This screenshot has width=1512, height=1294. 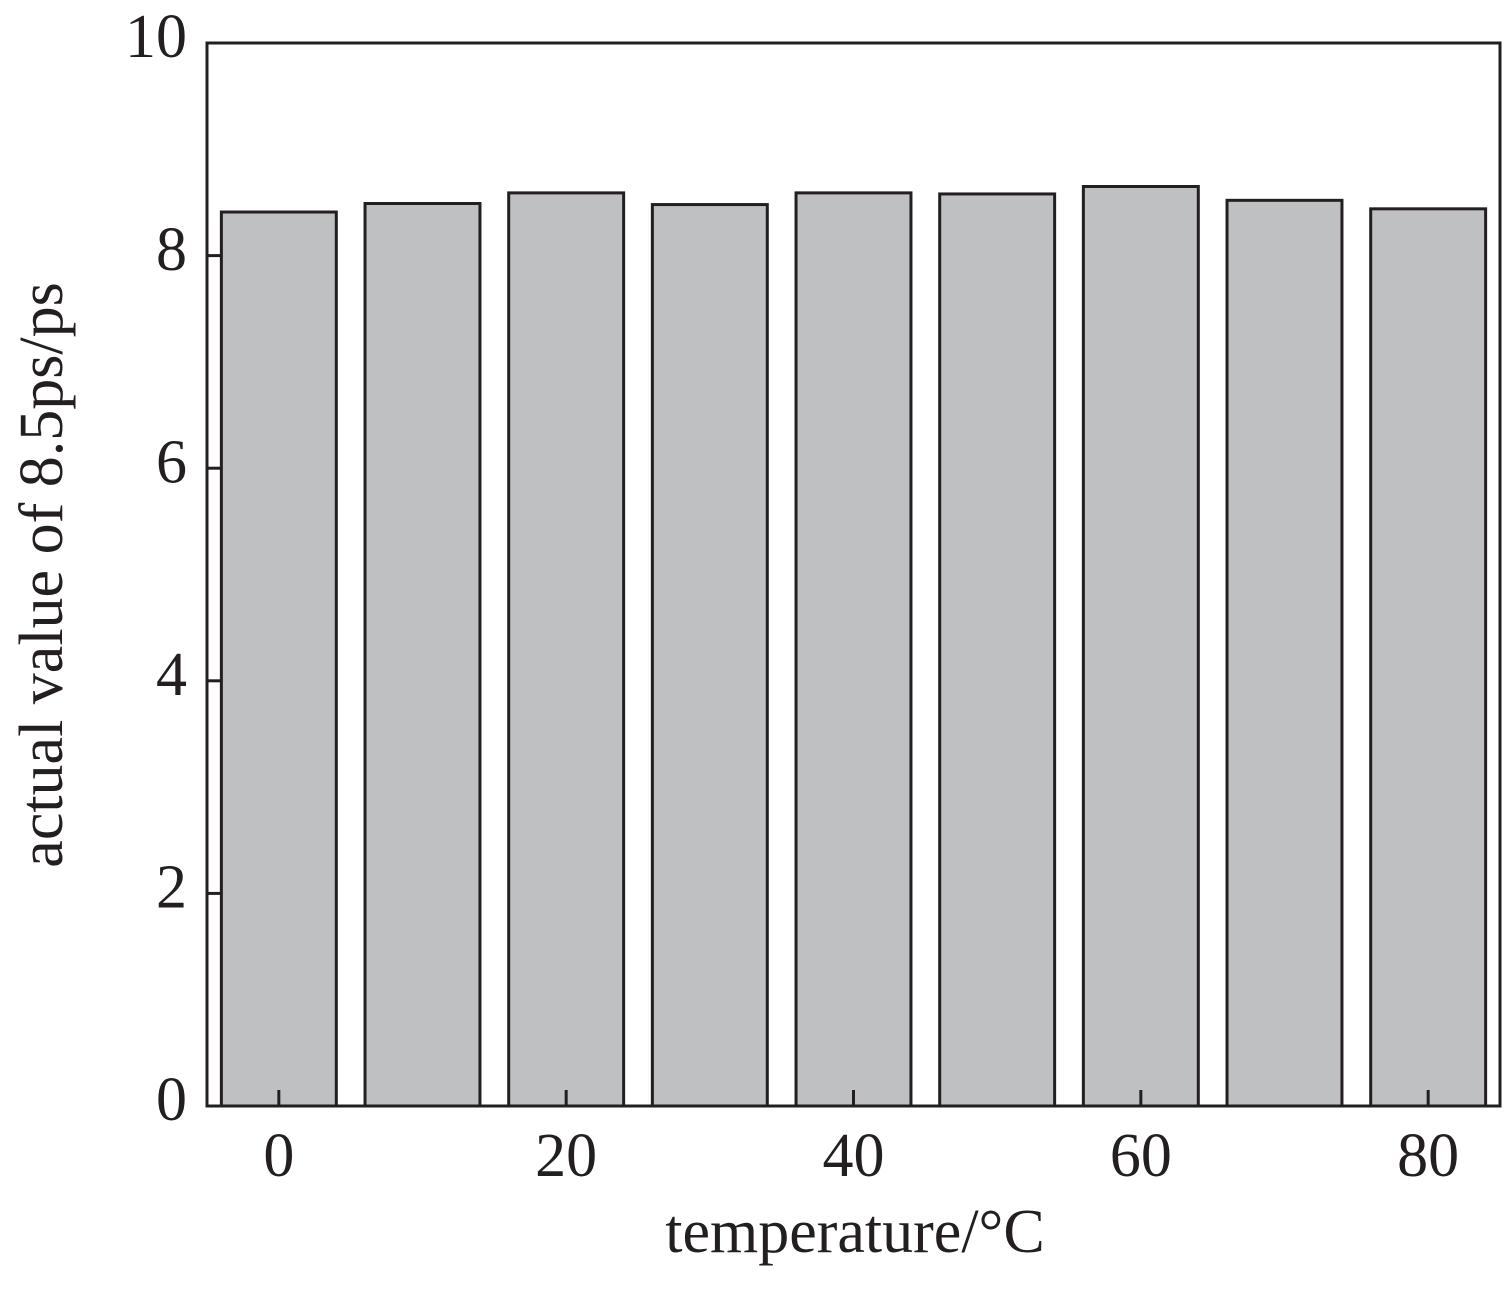 I want to click on y-tick-label: 10, so click(x=156, y=37).